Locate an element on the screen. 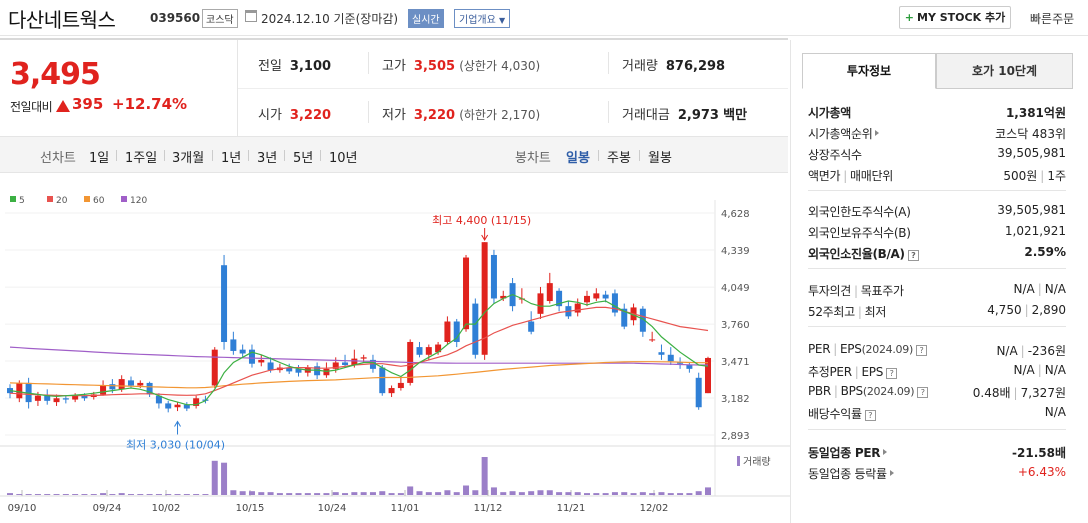 Image resolution: width=1088 pixels, height=523 pixels. legend-label: 60 is located at coordinates (99, 201).